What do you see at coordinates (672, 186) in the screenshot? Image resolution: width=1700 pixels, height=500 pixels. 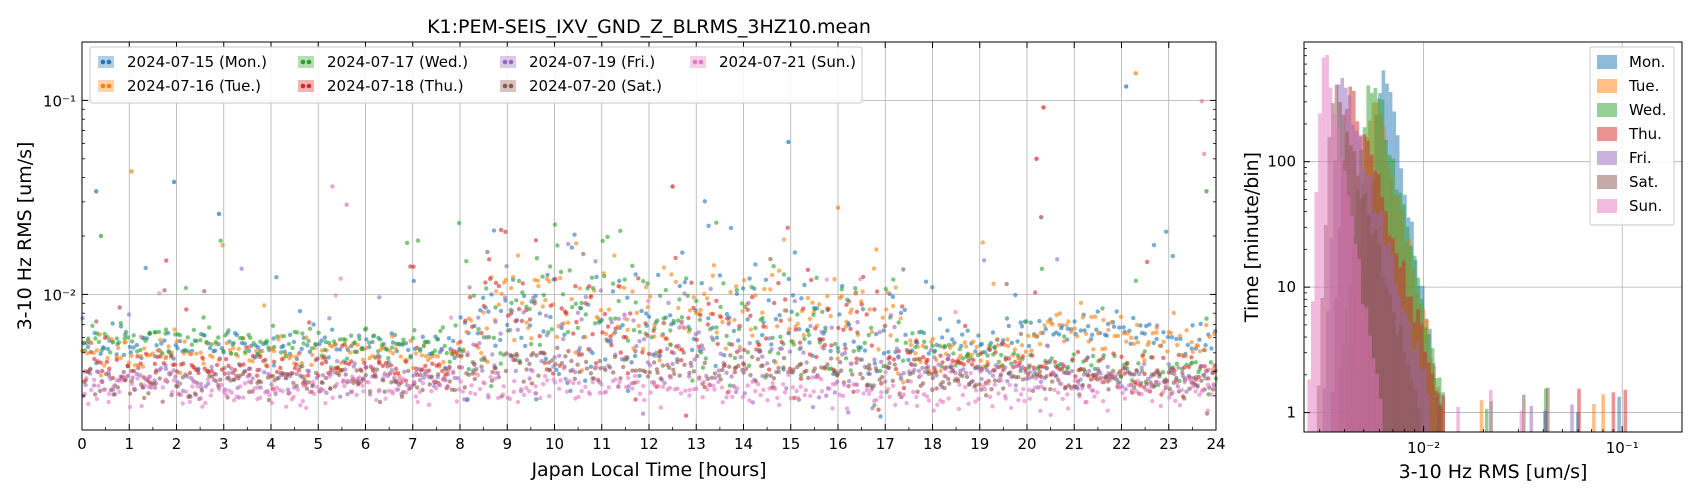 I see `scatter-outlier-point` at bounding box center [672, 186].